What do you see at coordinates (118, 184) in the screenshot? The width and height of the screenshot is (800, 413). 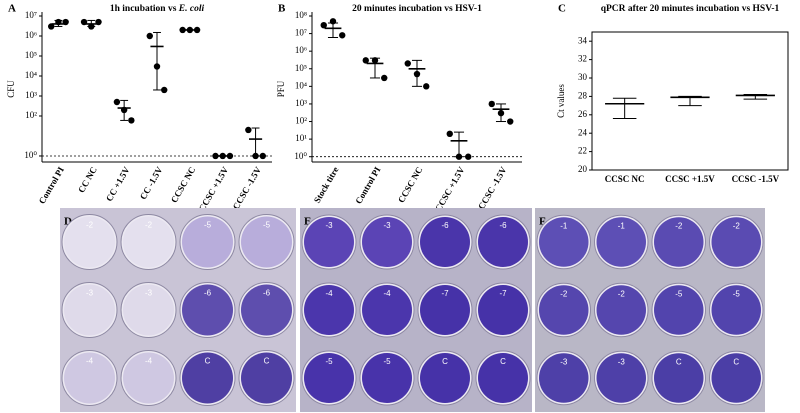 I see `x-tick-label: CC +1.5V` at bounding box center [118, 184].